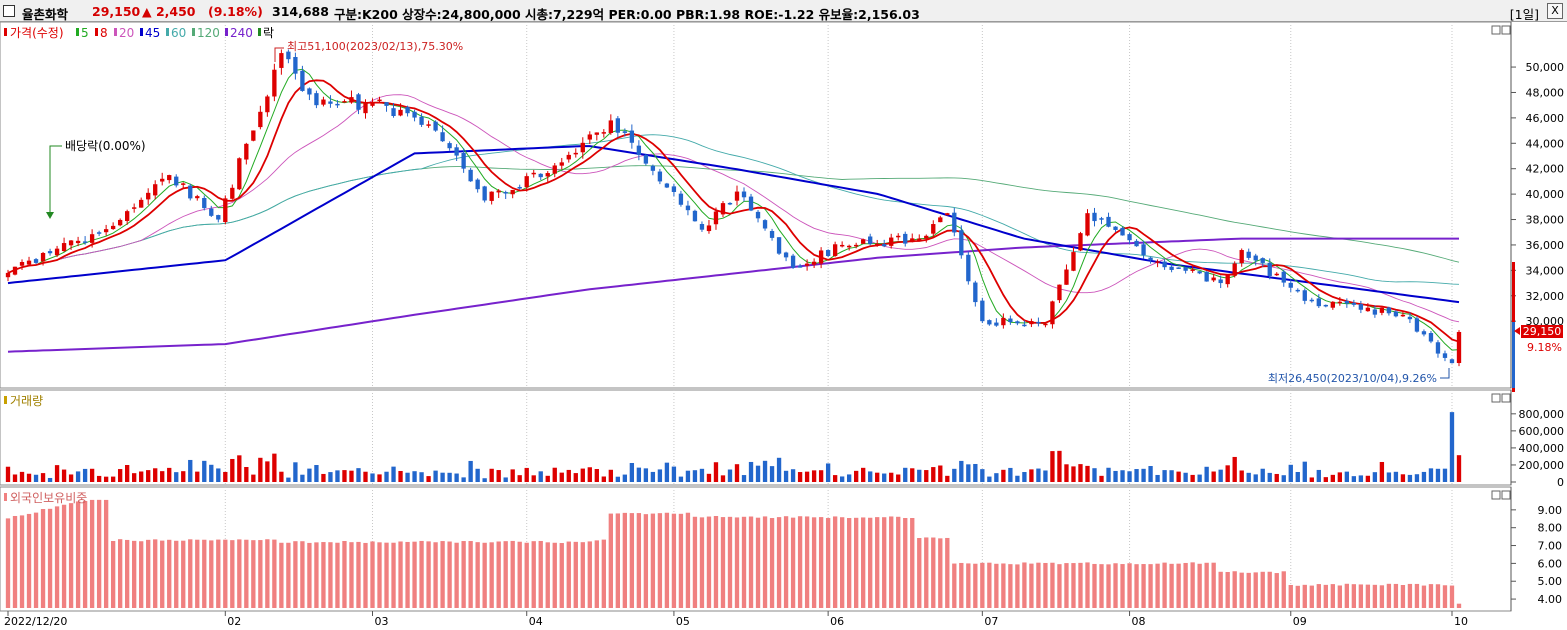 The height and width of the screenshot is (630, 1567). What do you see at coordinates (5, 497) in the screenshot?
I see `foreign-title-swatch` at bounding box center [5, 497].